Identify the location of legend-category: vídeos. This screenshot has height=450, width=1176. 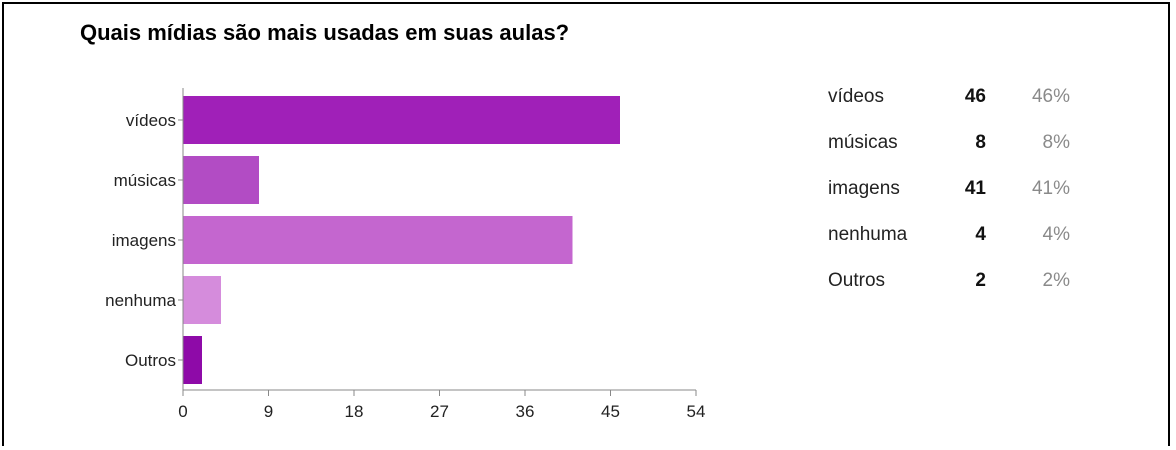
(856, 96).